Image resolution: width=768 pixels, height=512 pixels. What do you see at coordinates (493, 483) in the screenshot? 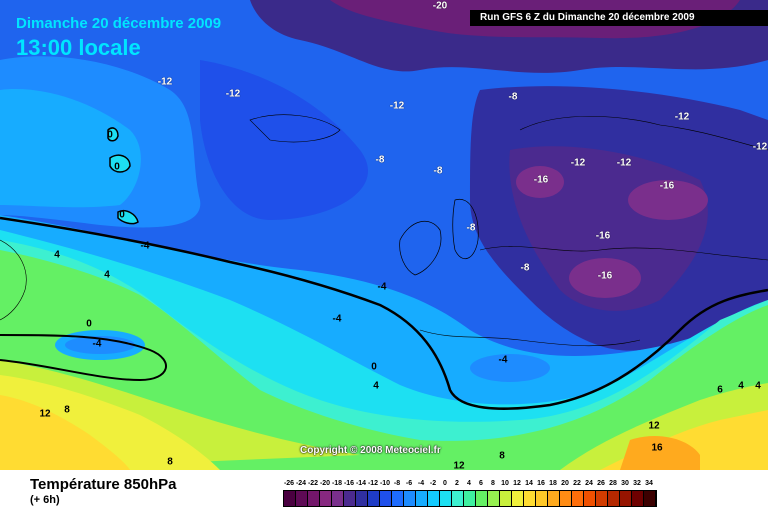
I see `scale-tick-label: 8` at bounding box center [493, 483].